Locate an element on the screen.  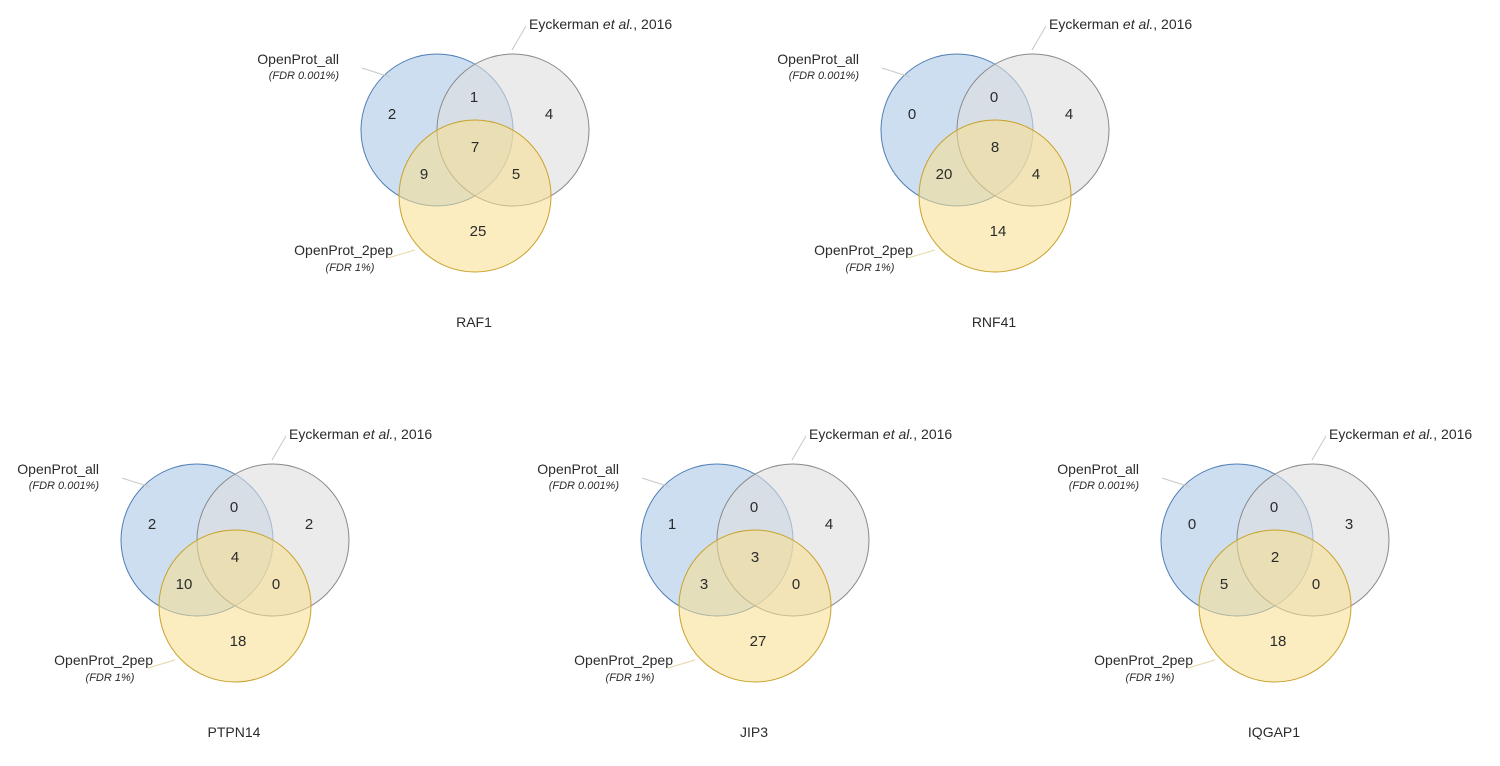
diagram-title: RNF41 is located at coordinates (994, 322).